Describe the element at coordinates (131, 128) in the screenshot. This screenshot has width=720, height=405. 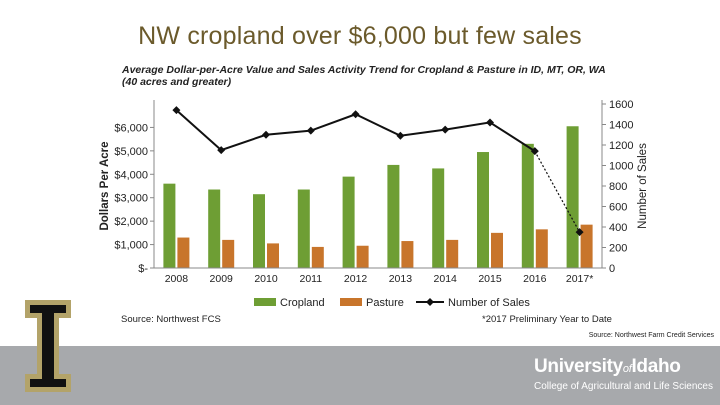
I see `y-tick-label: $6,000` at that location.